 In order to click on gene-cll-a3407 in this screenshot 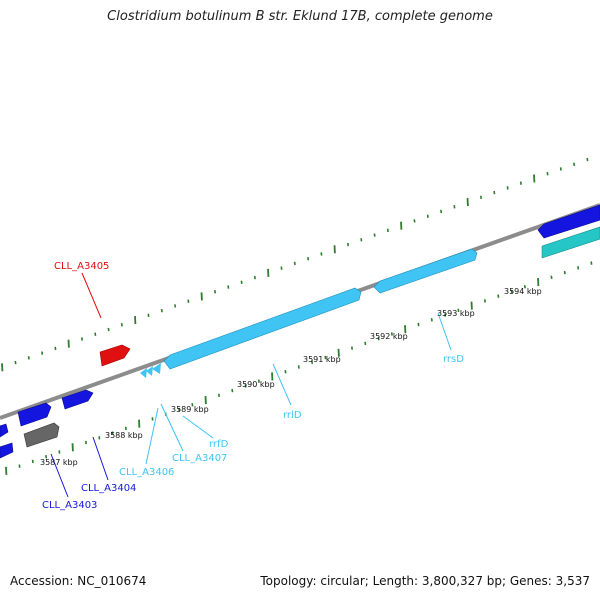, I will do `click(149, 371)`.